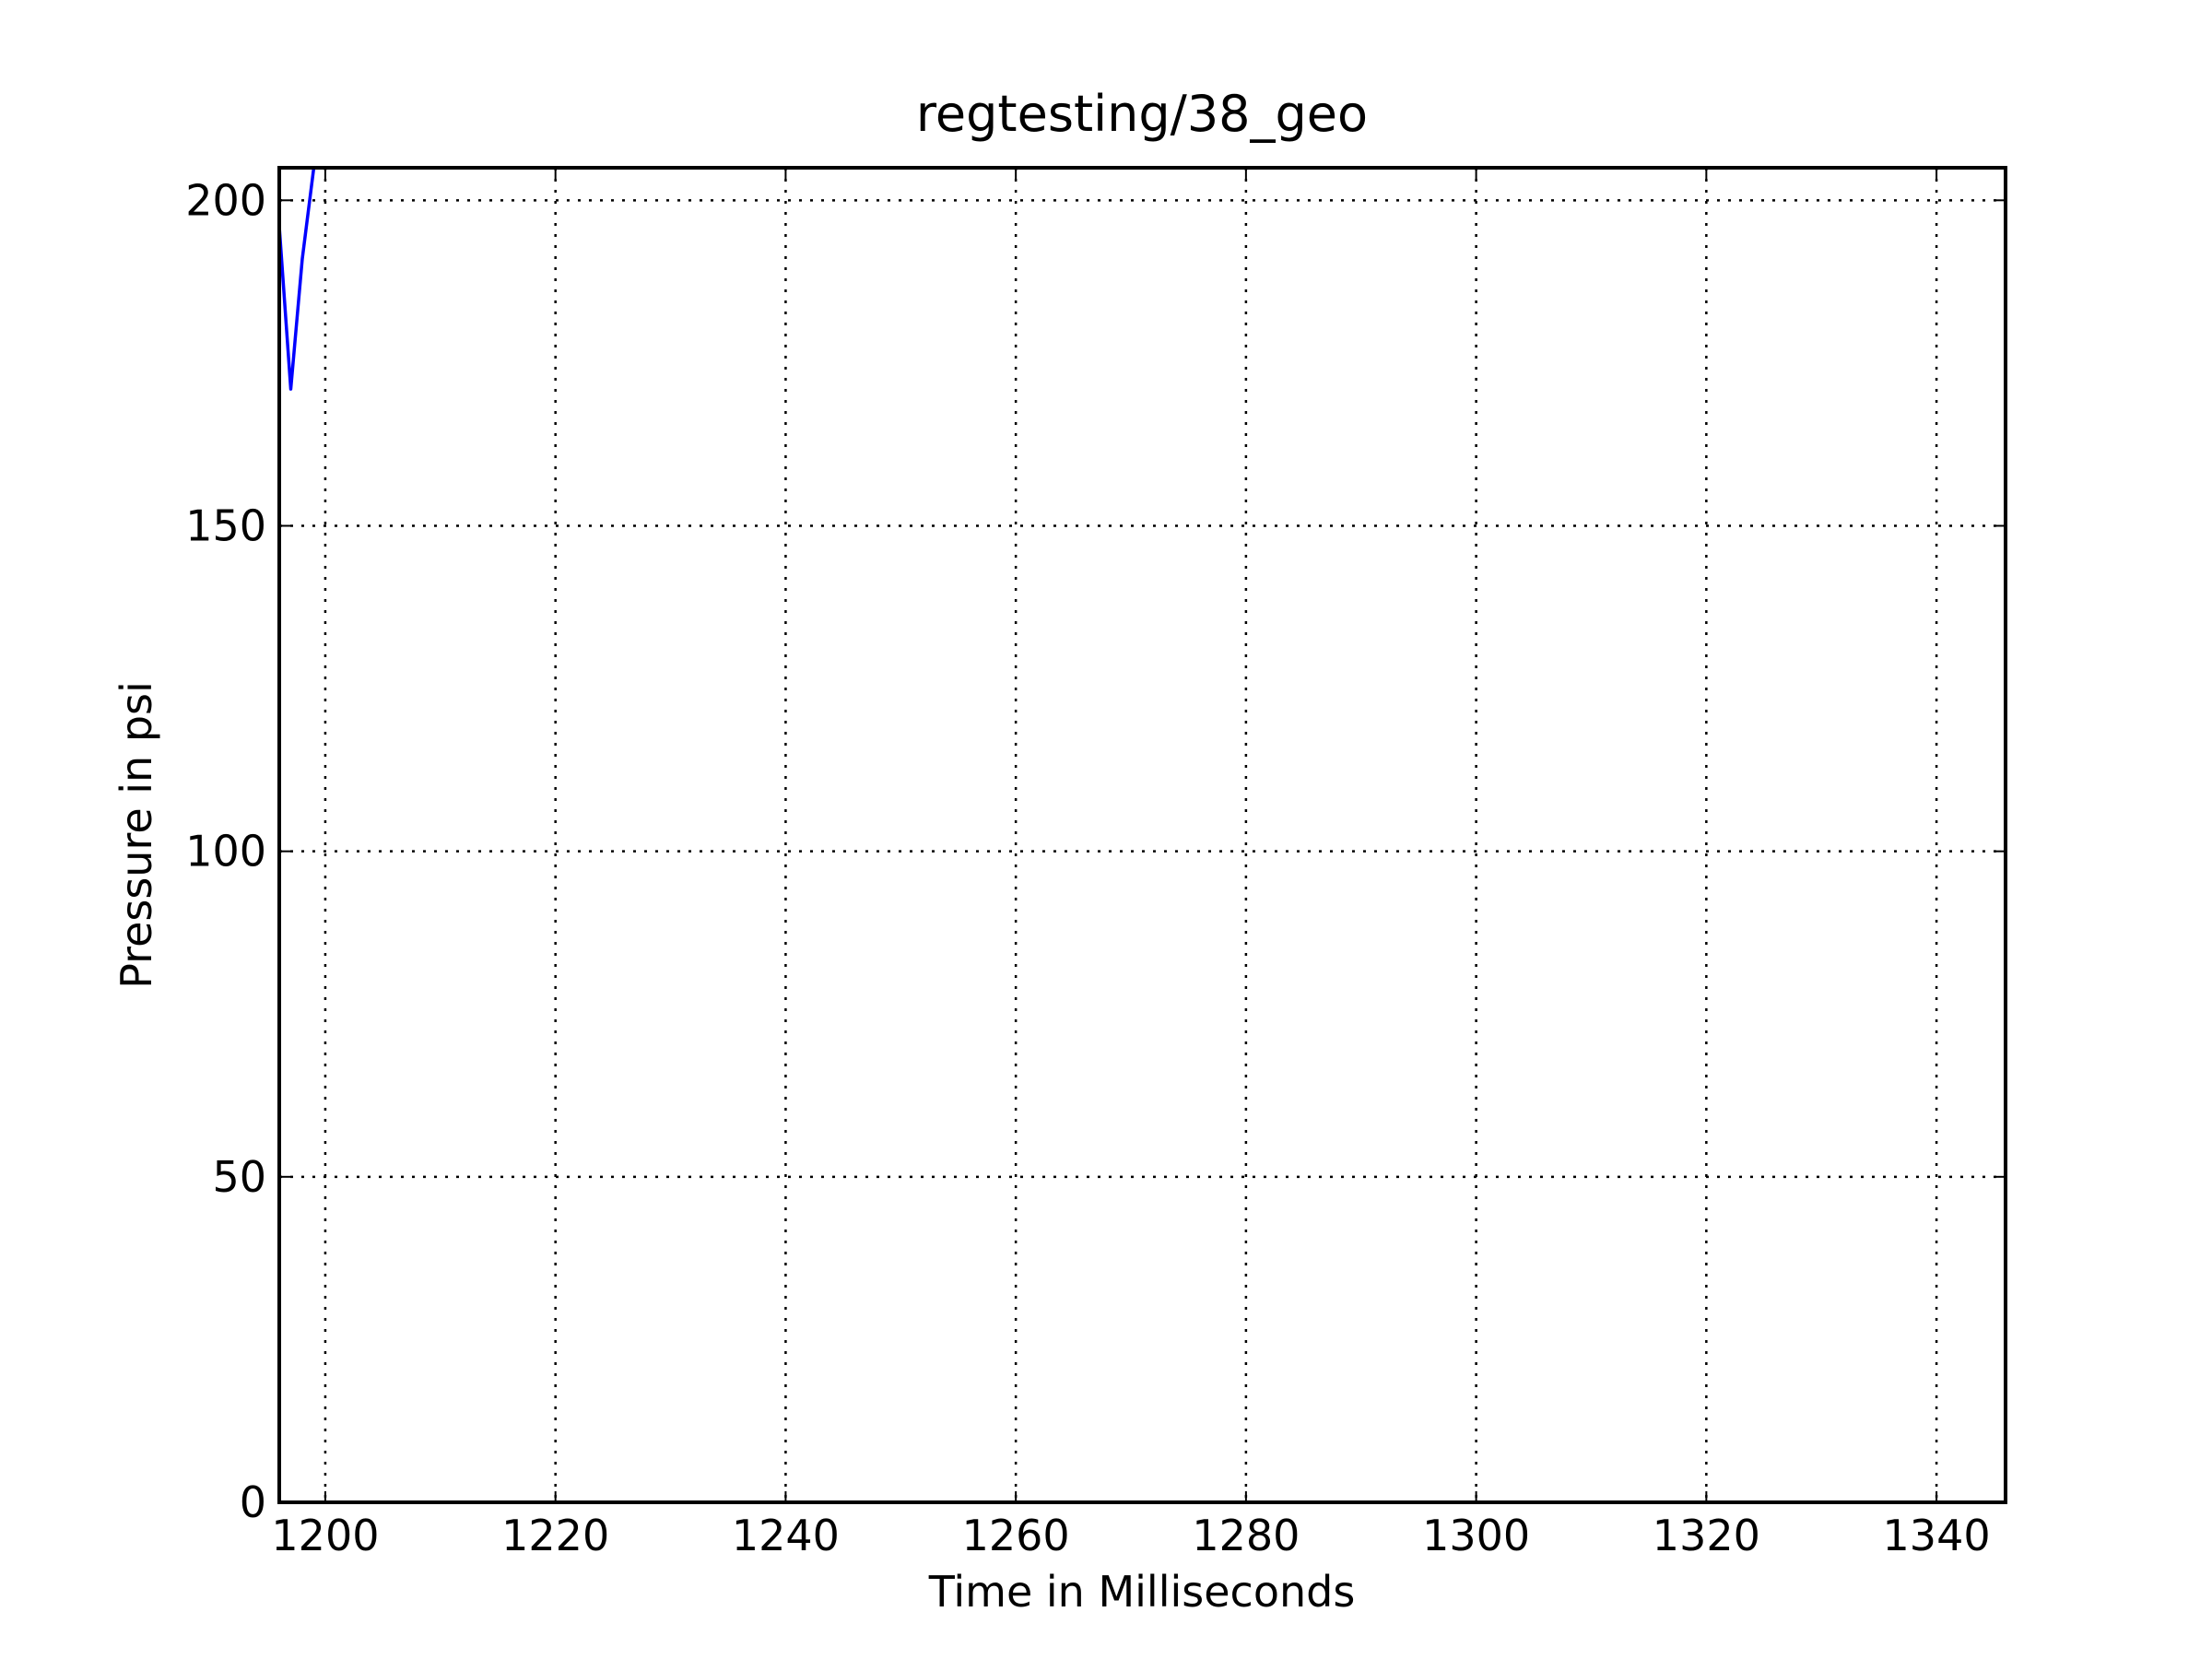  I want to click on y-tick-label: 150, so click(225, 525).